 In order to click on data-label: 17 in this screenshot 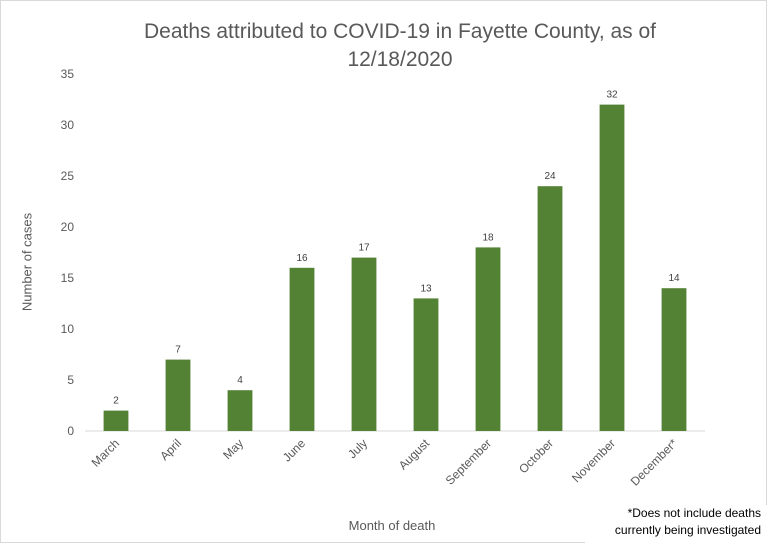, I will do `click(364, 248)`.